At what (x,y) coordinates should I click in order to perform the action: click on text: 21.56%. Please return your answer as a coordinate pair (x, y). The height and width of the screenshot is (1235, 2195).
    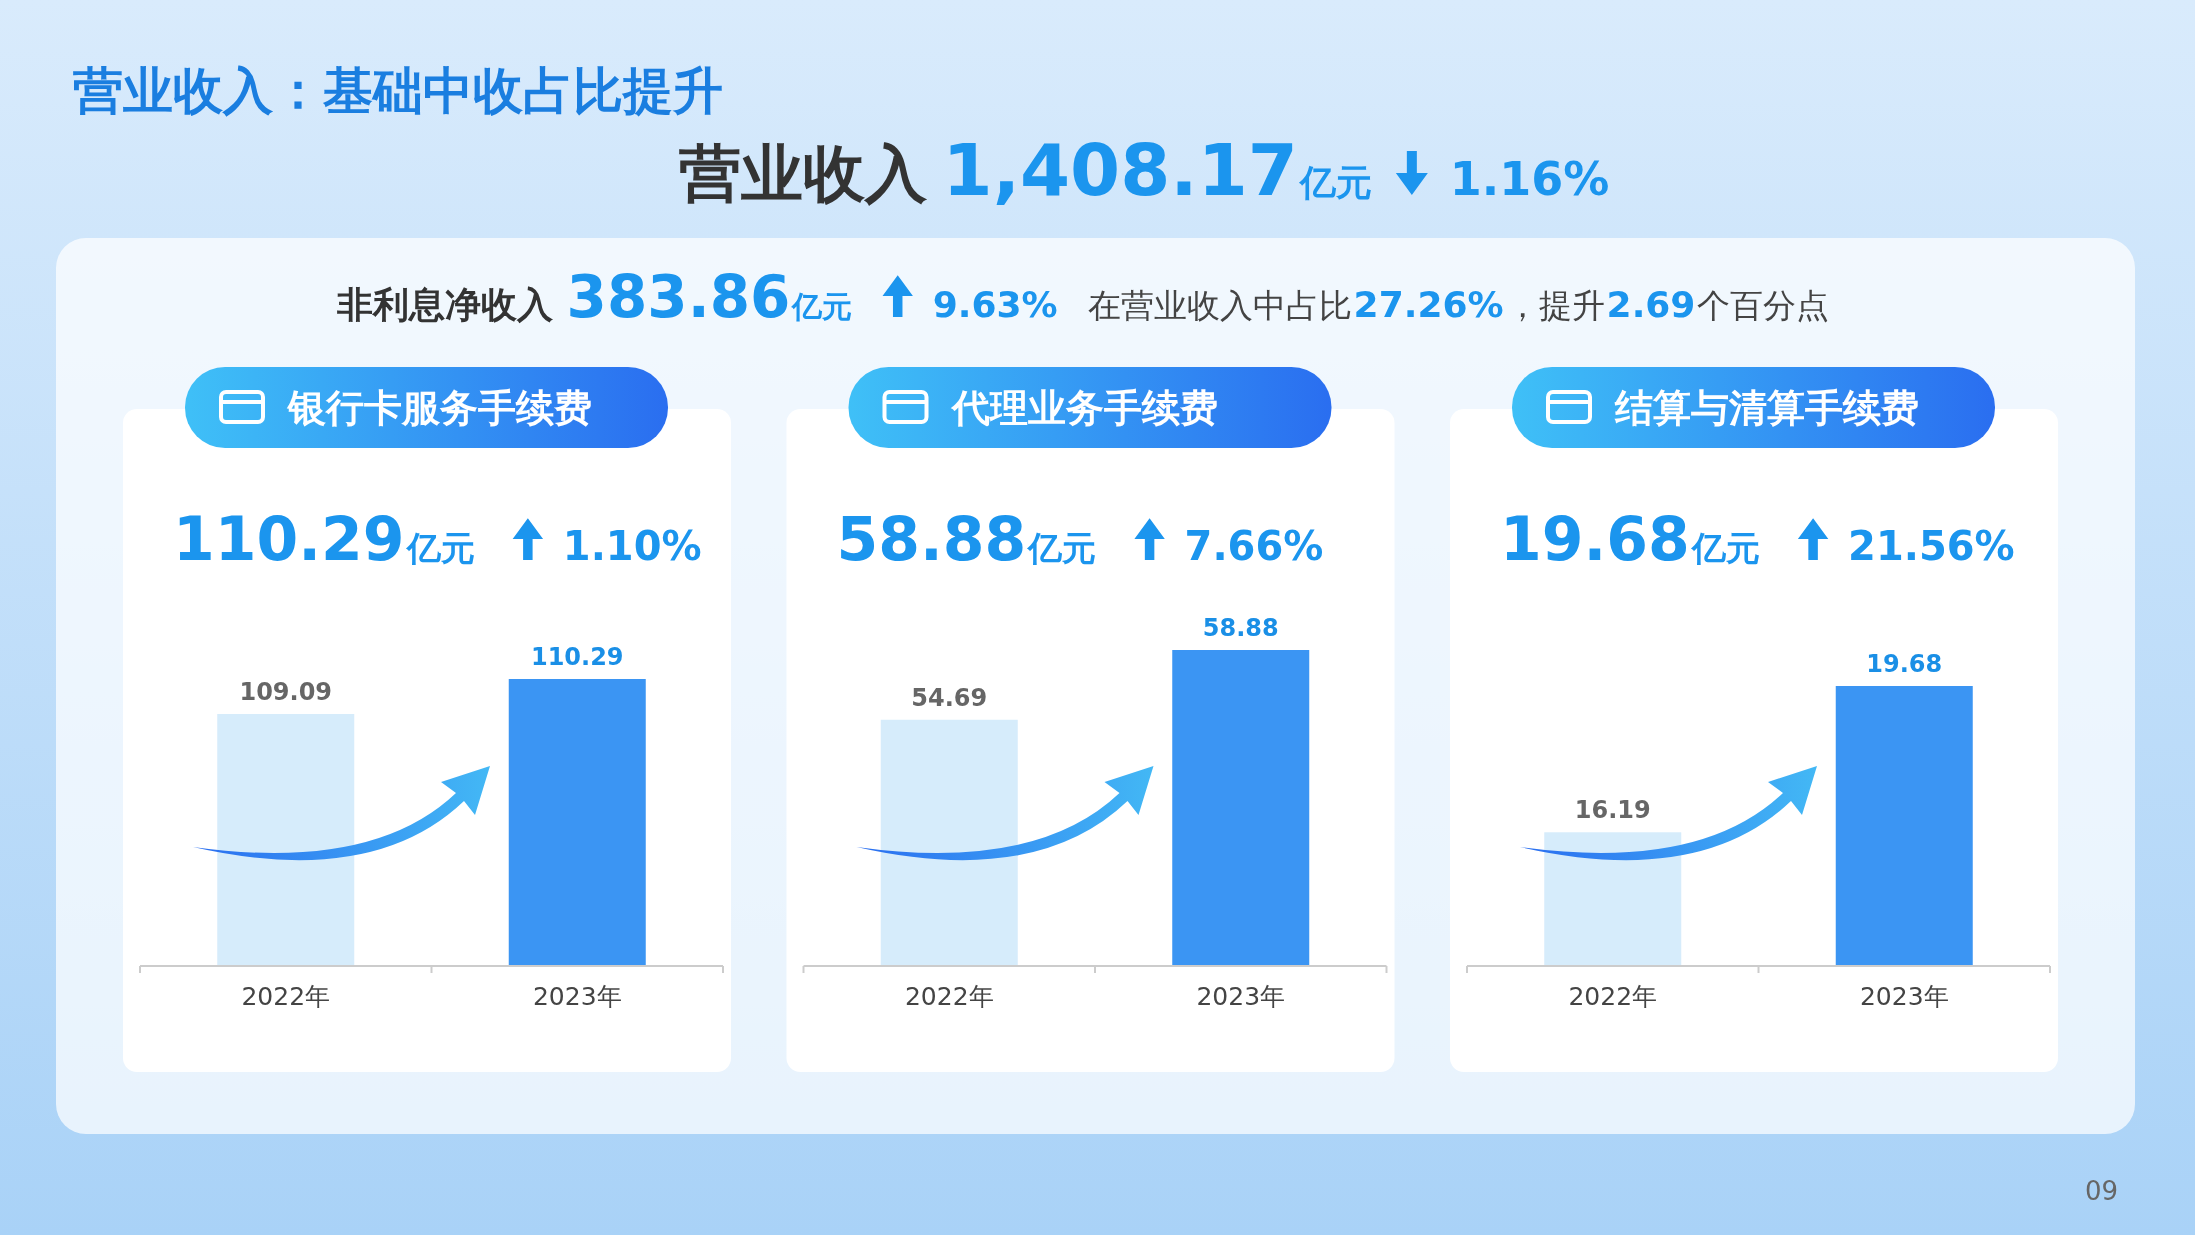
    Looking at the image, I should click on (1931, 546).